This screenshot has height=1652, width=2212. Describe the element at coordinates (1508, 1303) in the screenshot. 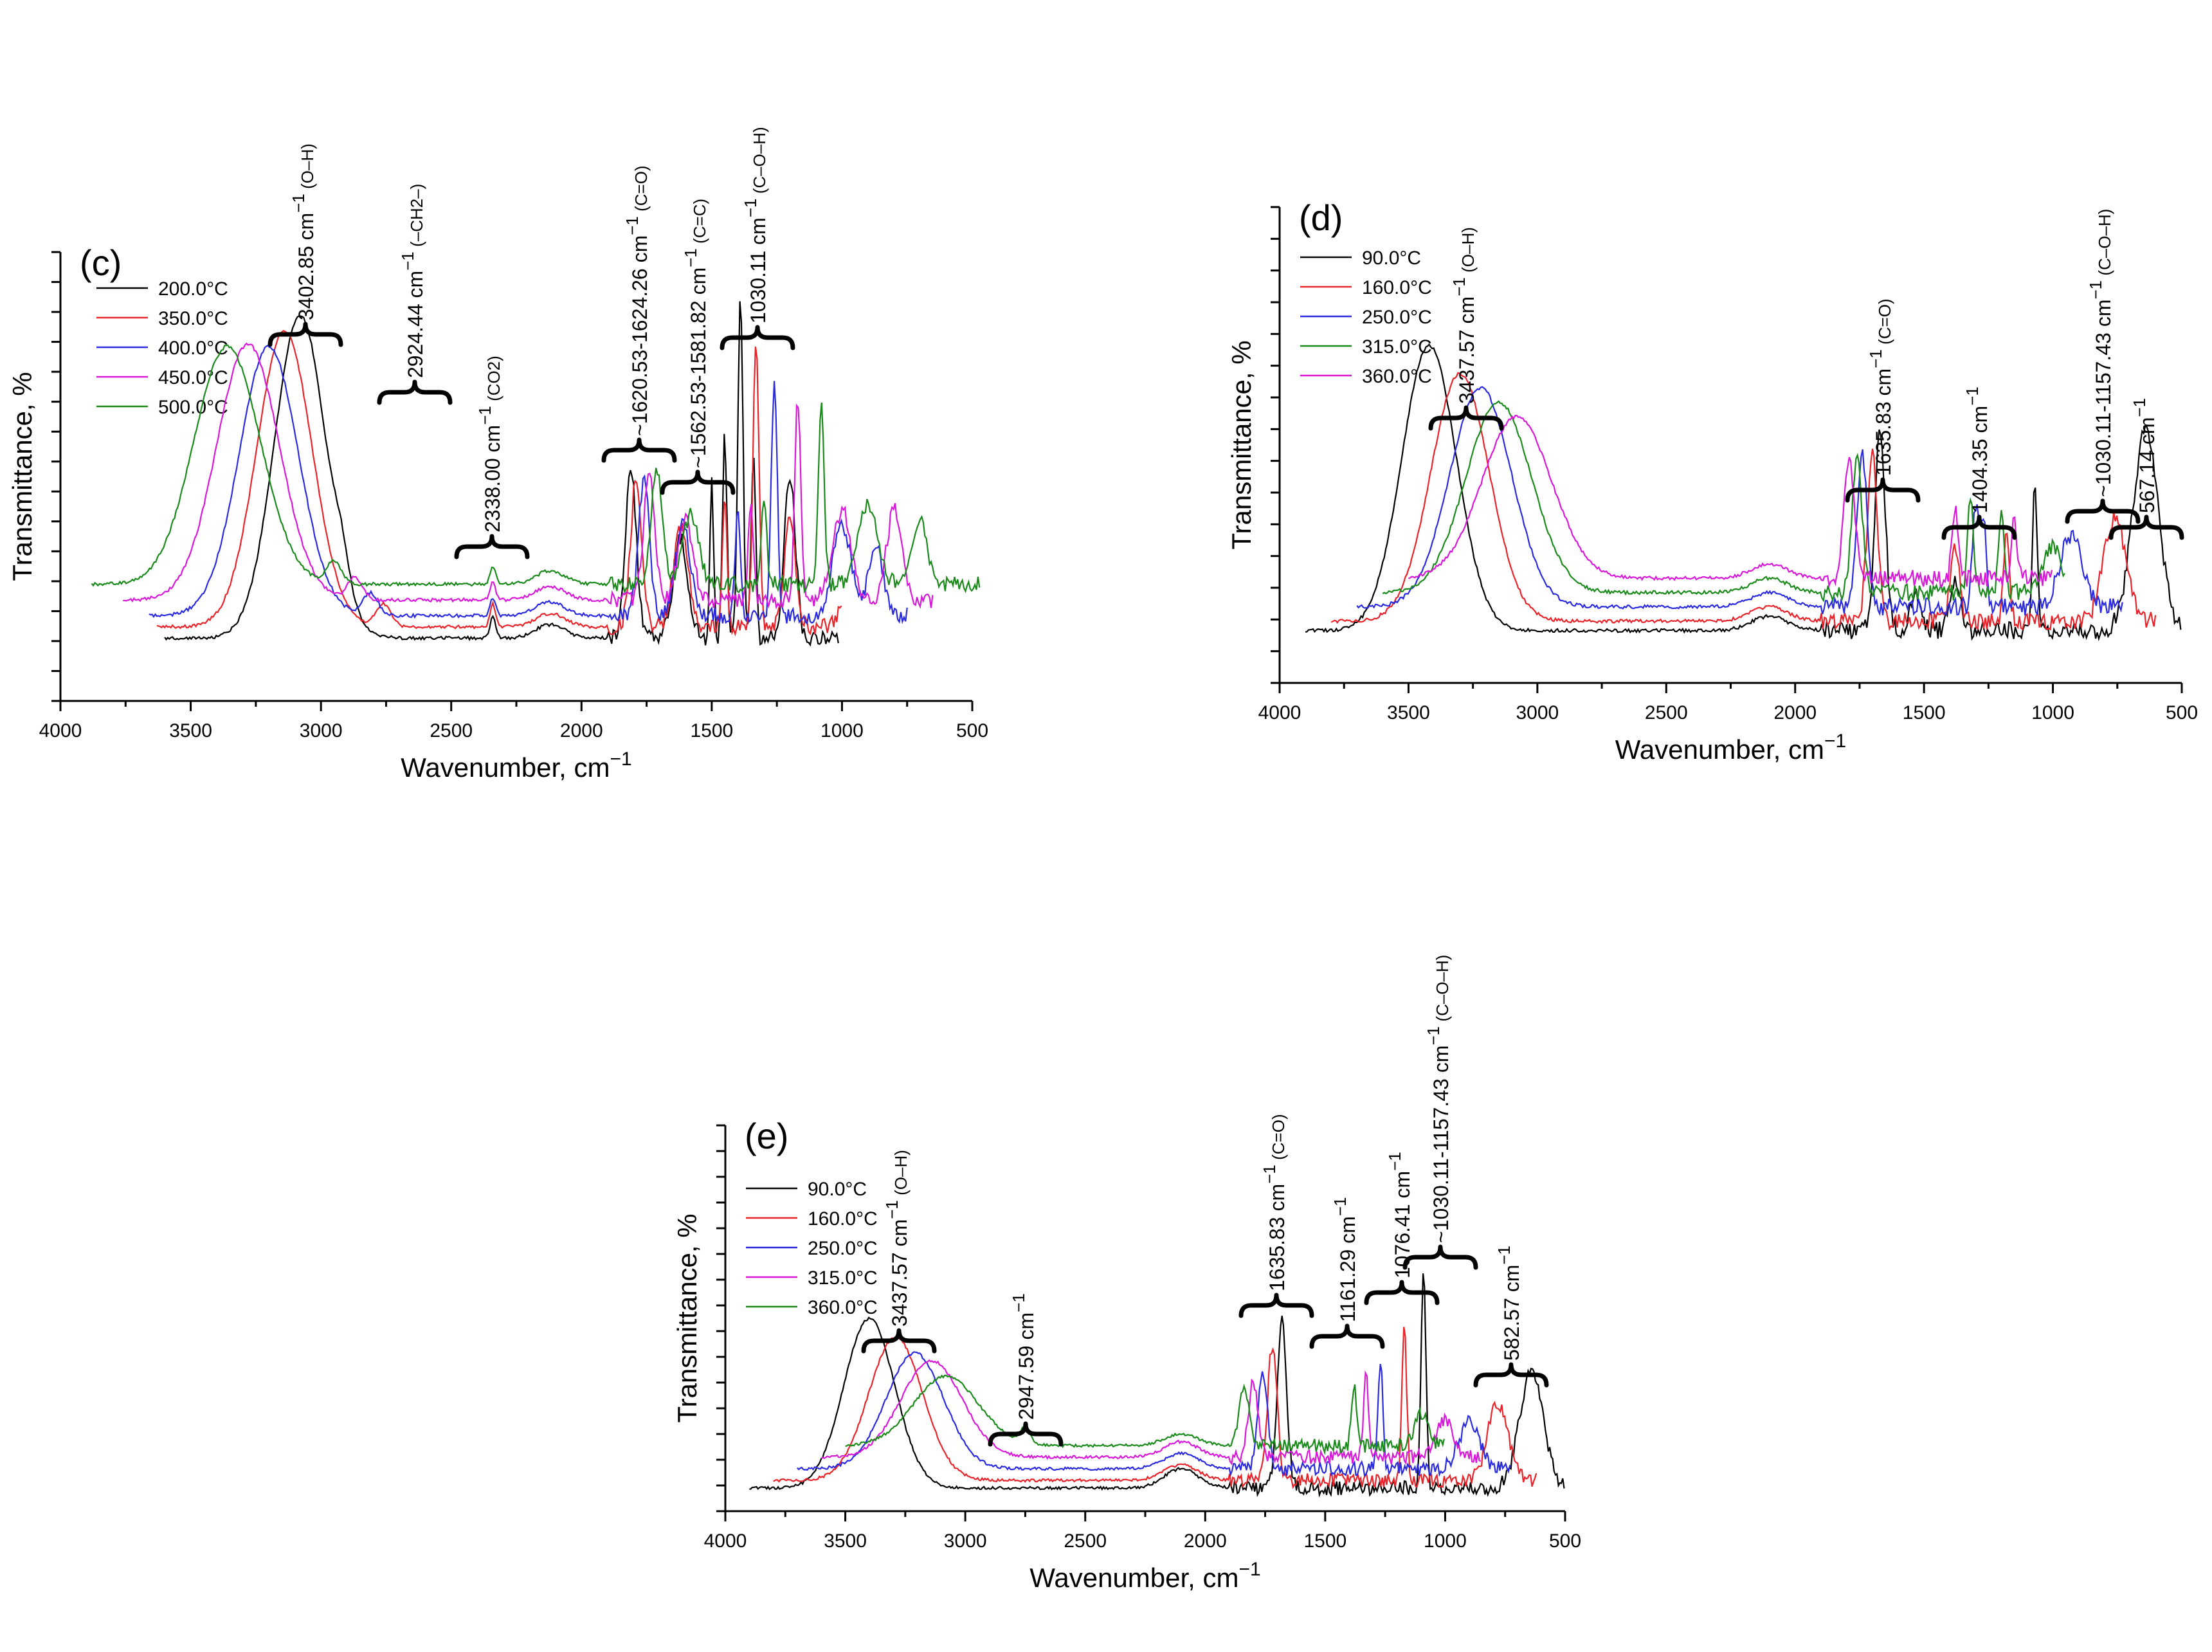

I see `annotation-label: 582.57 cm−1` at that location.